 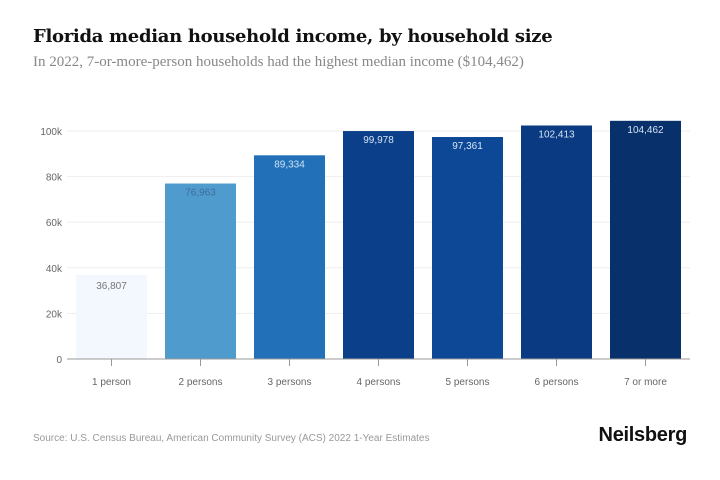 I want to click on data-label: 99,978, so click(x=378, y=140).